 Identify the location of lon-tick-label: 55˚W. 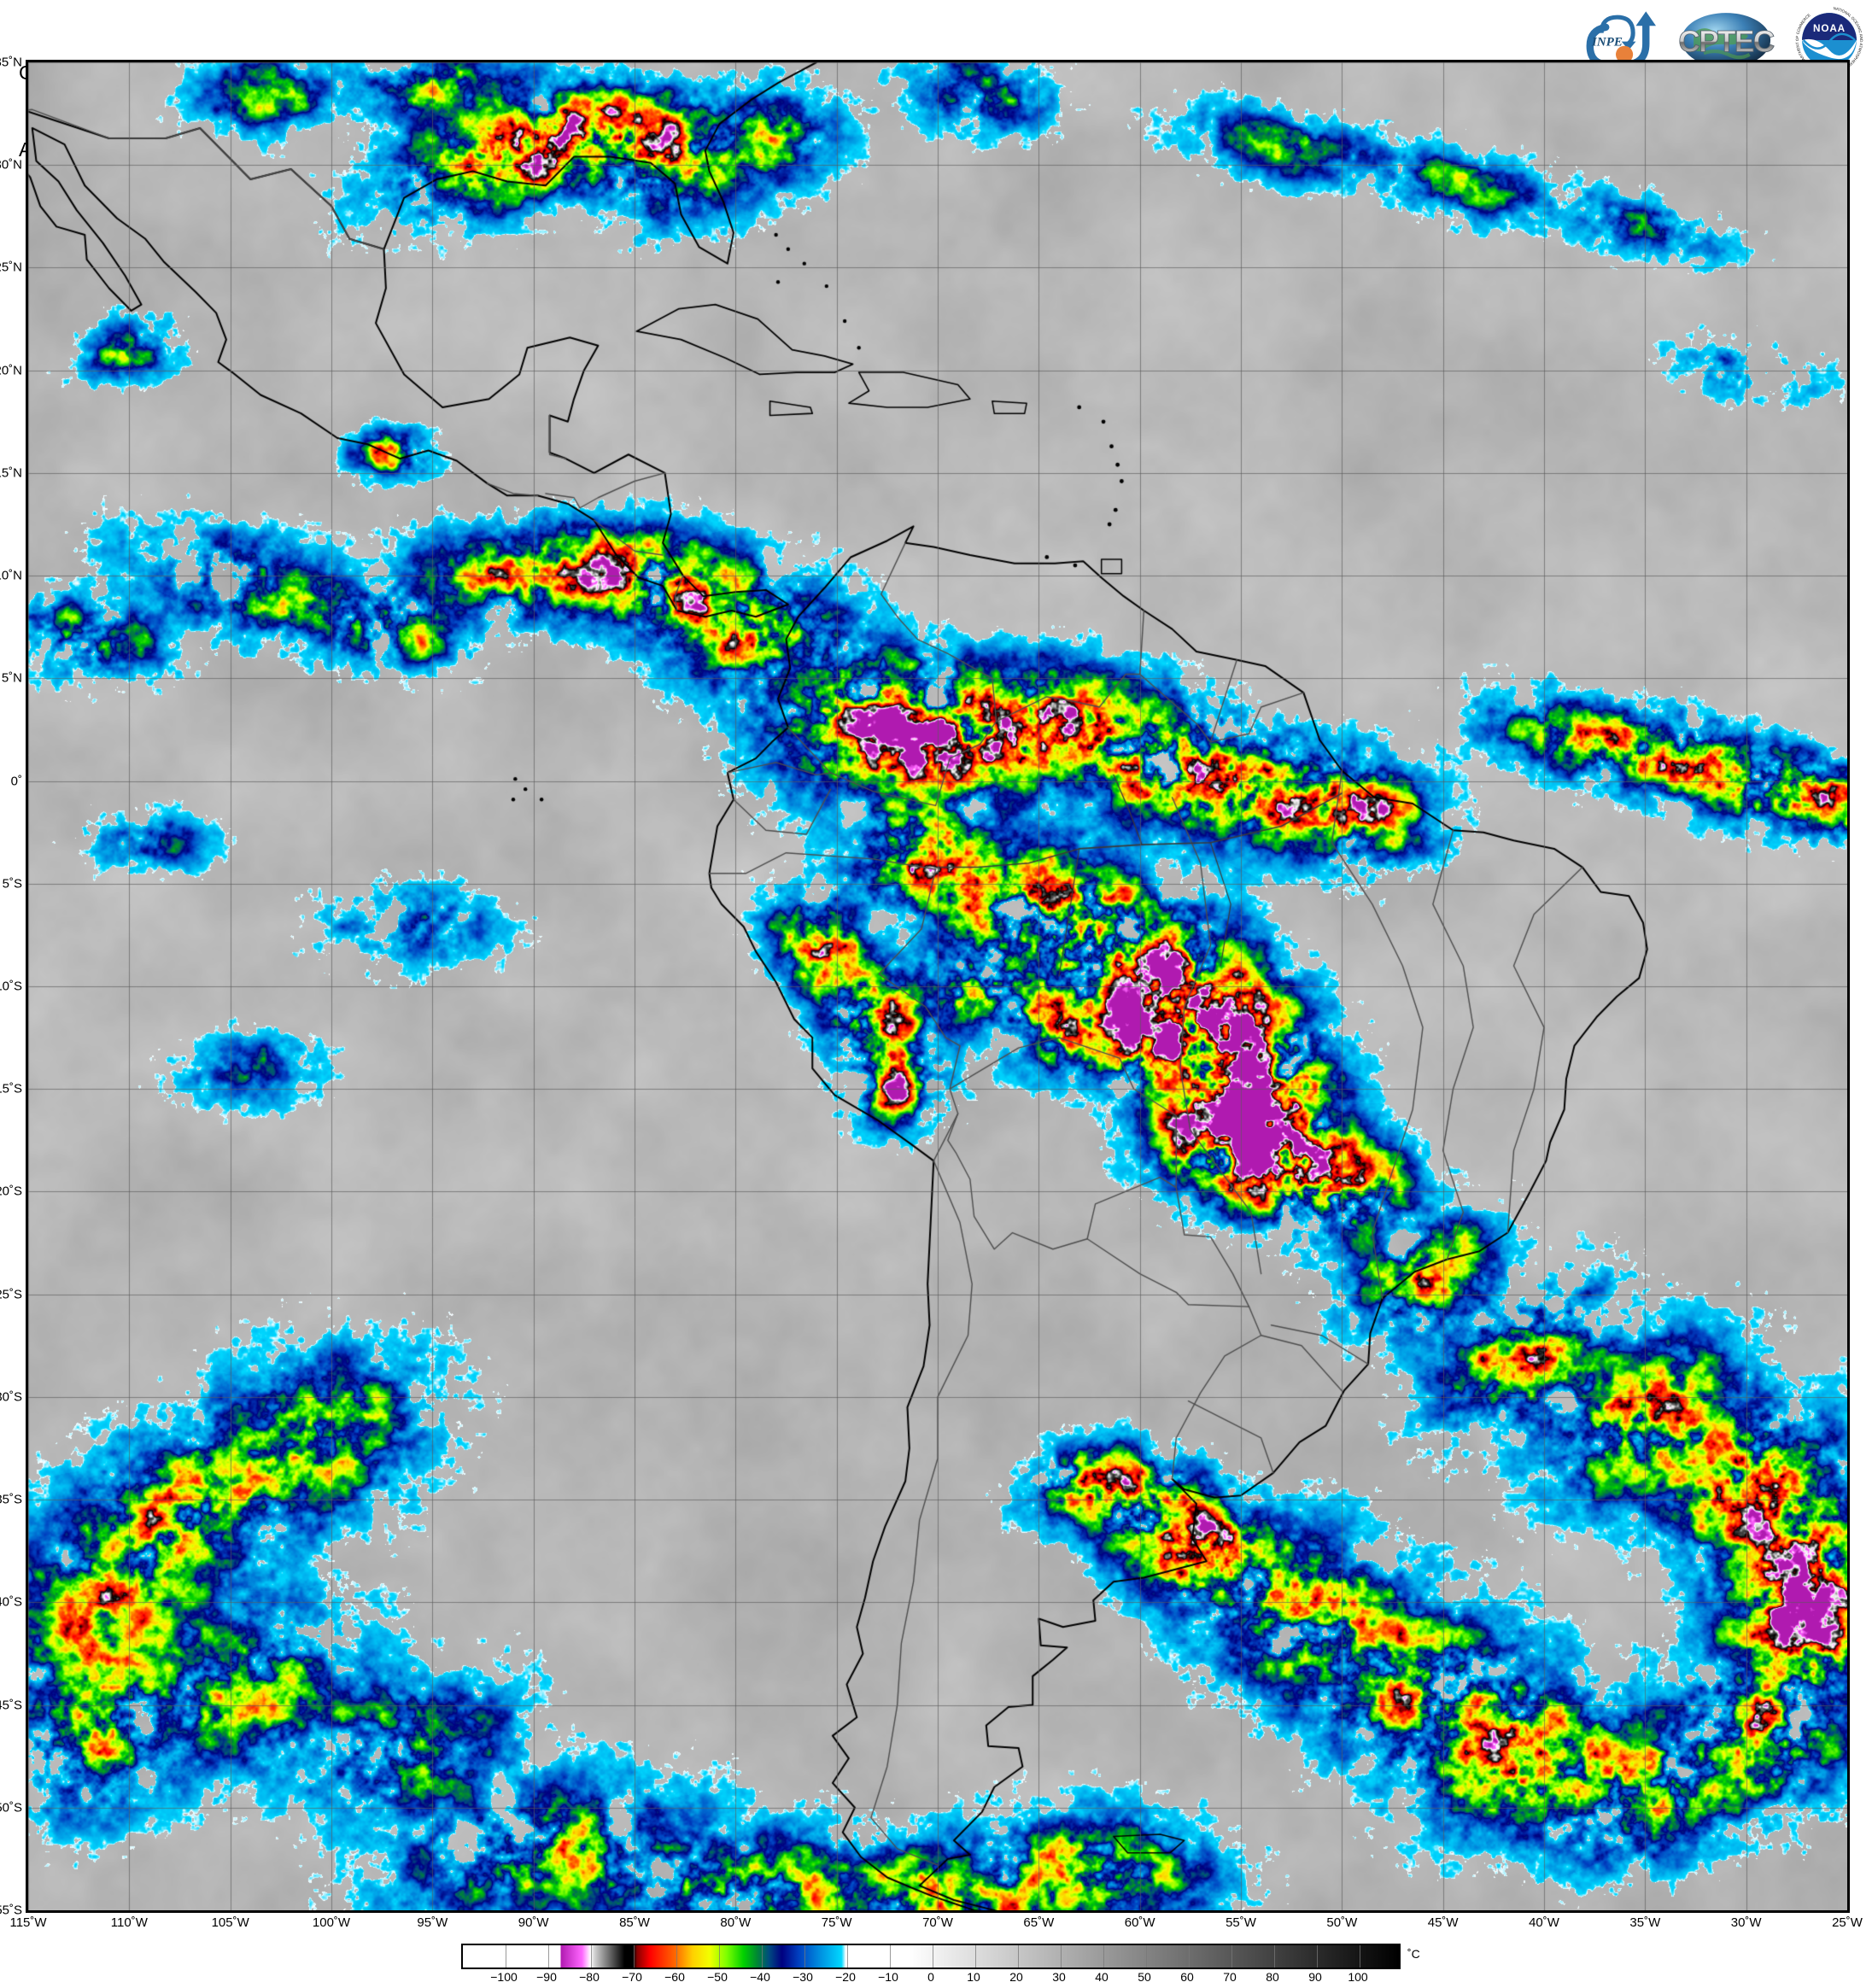
(1241, 1922).